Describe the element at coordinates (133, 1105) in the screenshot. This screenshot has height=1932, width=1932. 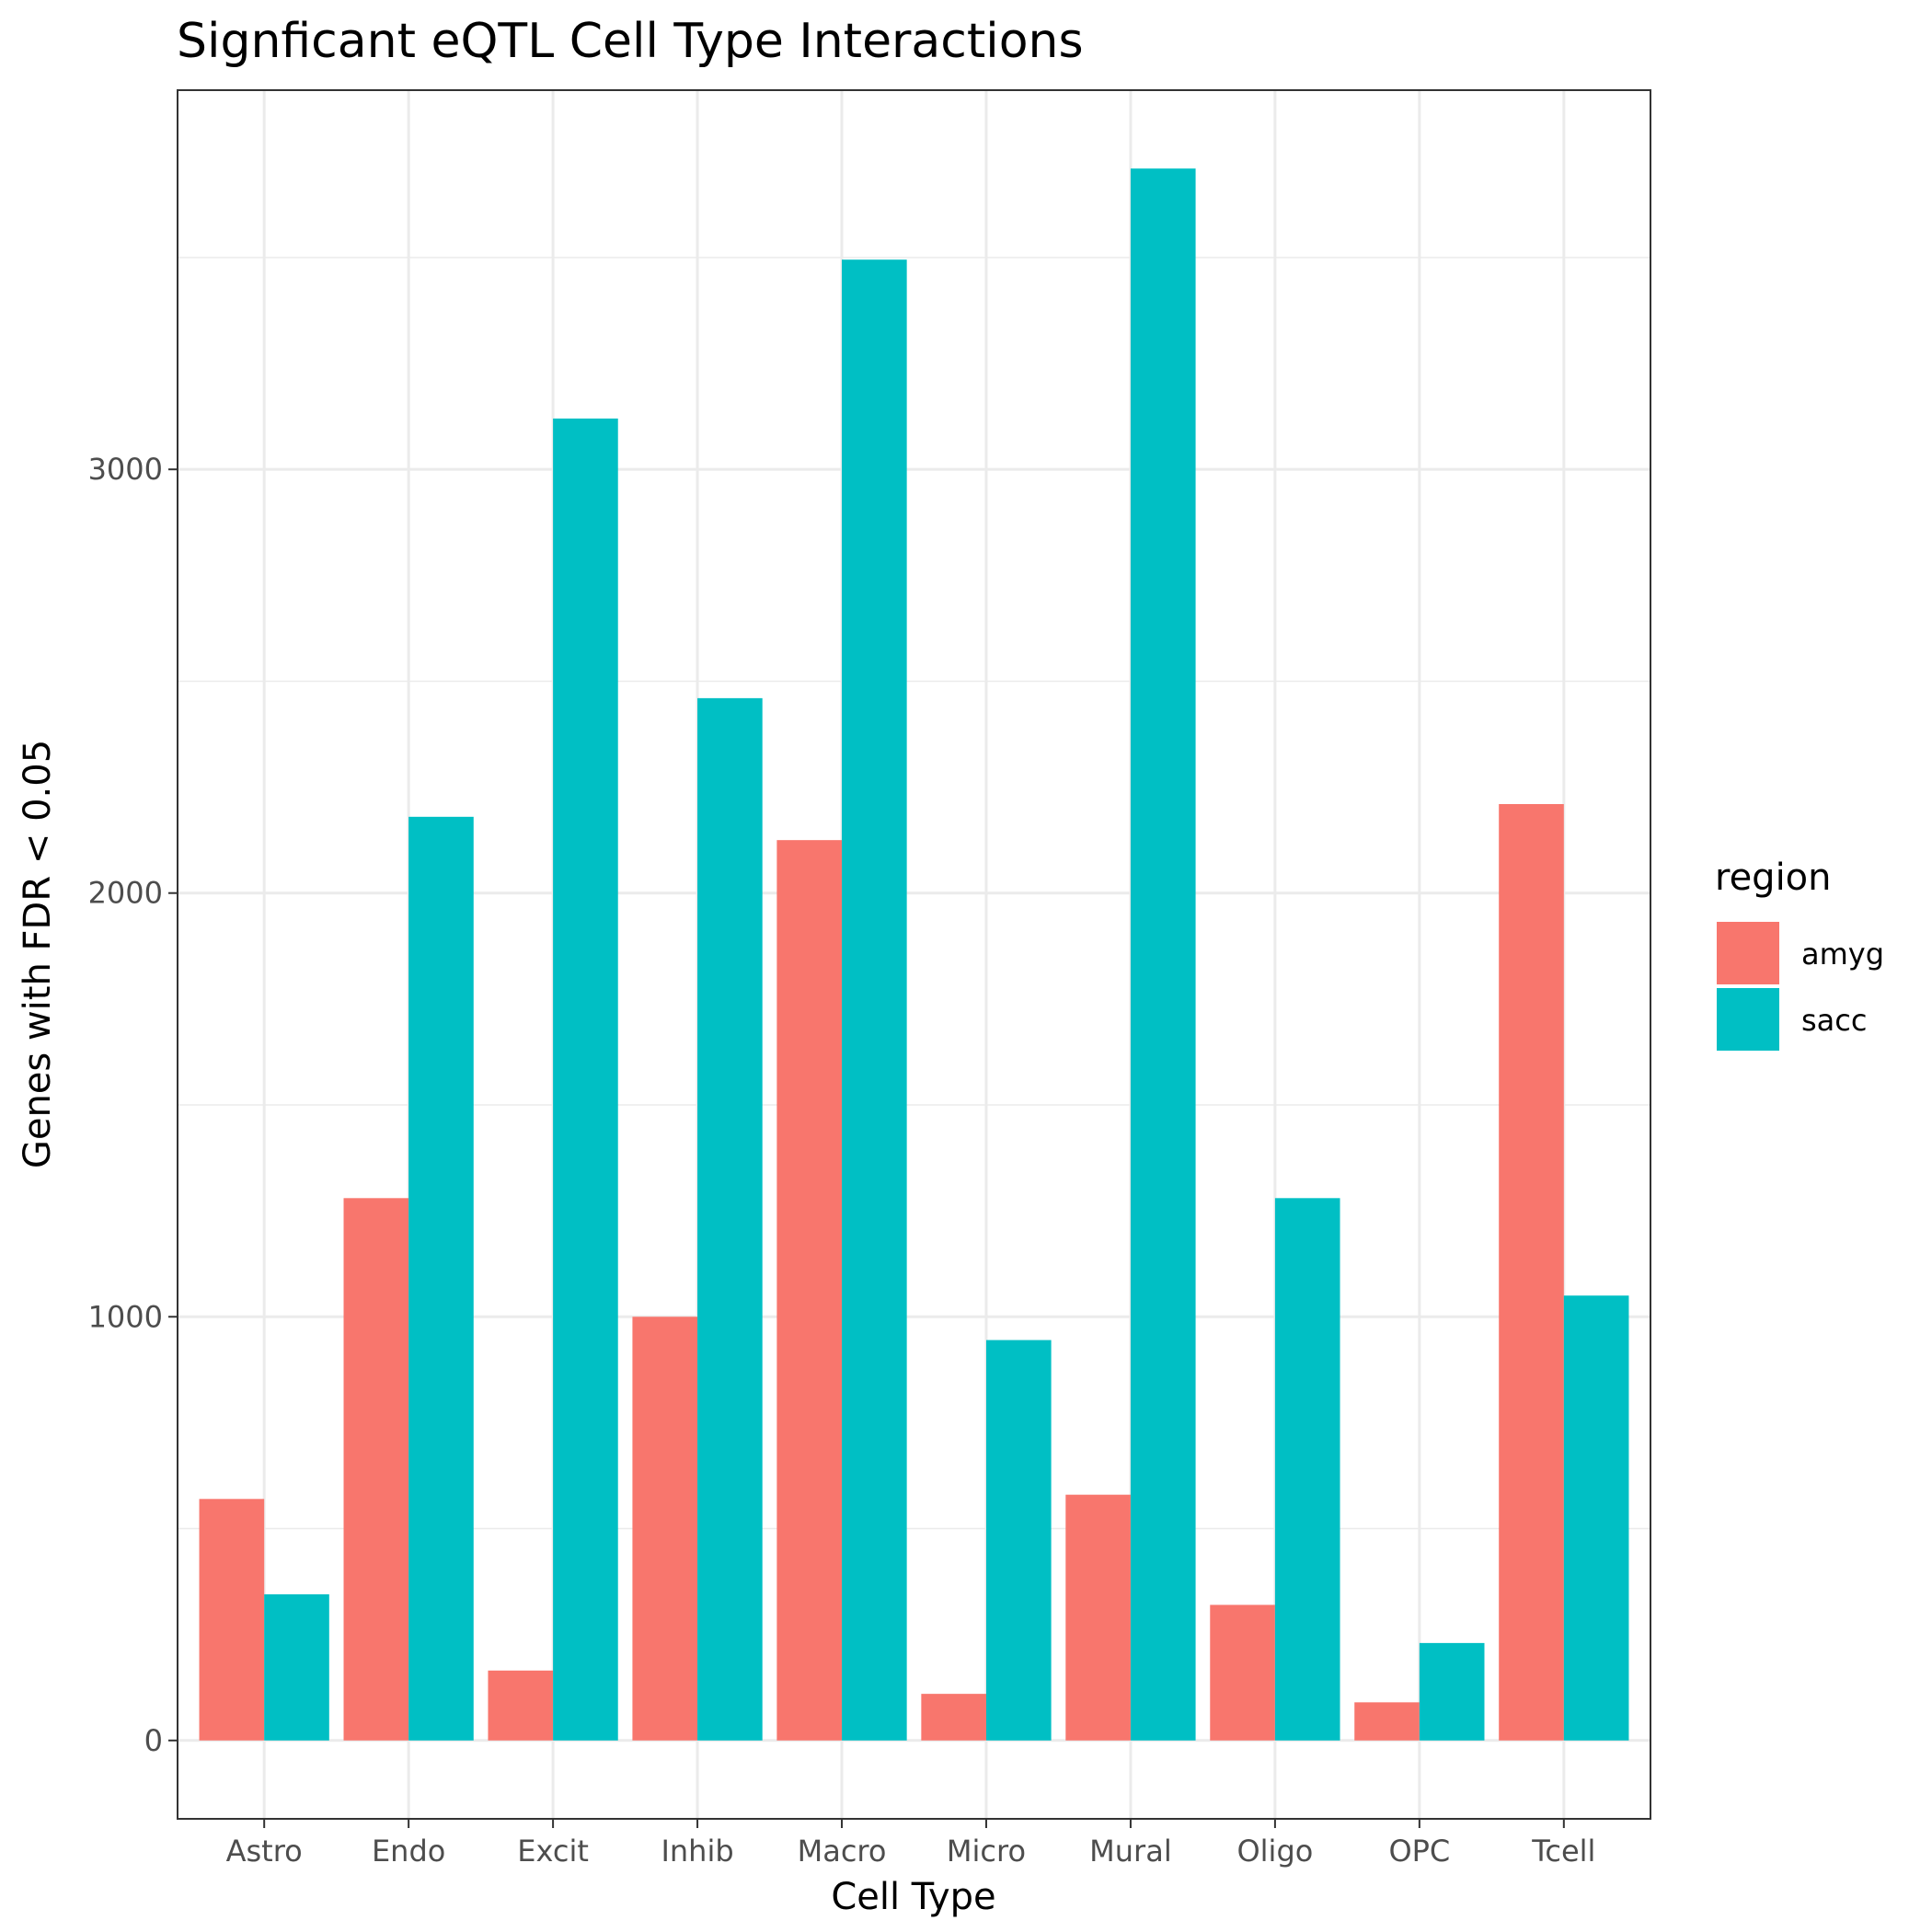
I see `y-axis: 0 1000 2000 3000` at that location.